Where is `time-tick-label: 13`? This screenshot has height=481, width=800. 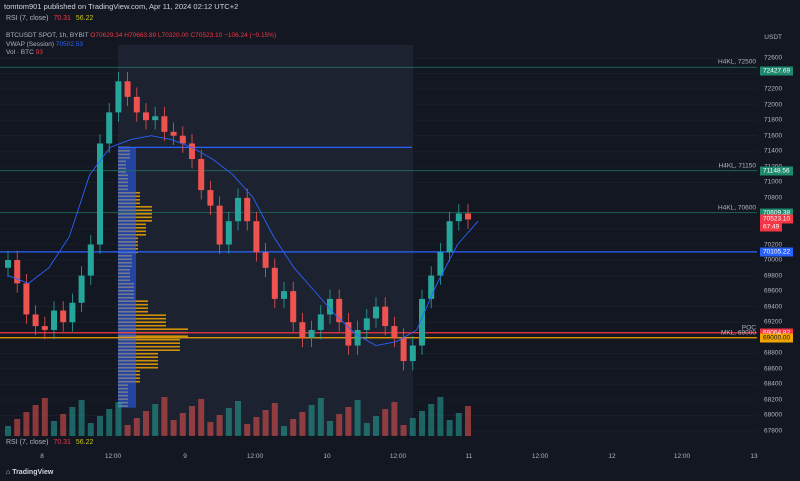
time-tick-label: 13 is located at coordinates (754, 456).